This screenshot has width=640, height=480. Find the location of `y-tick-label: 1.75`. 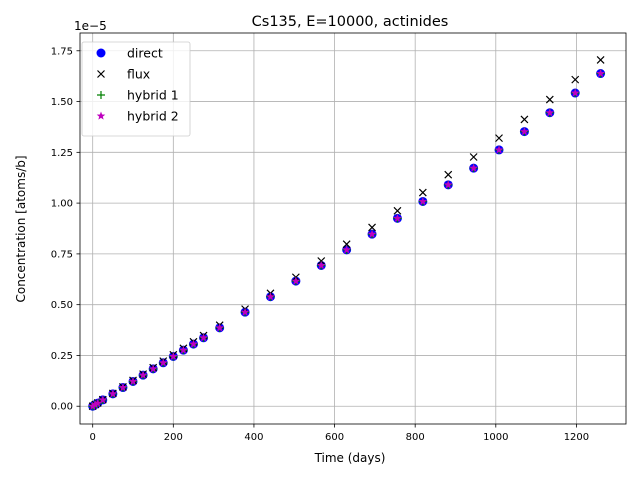

y-tick-label: 1.75 is located at coordinates (62, 51).